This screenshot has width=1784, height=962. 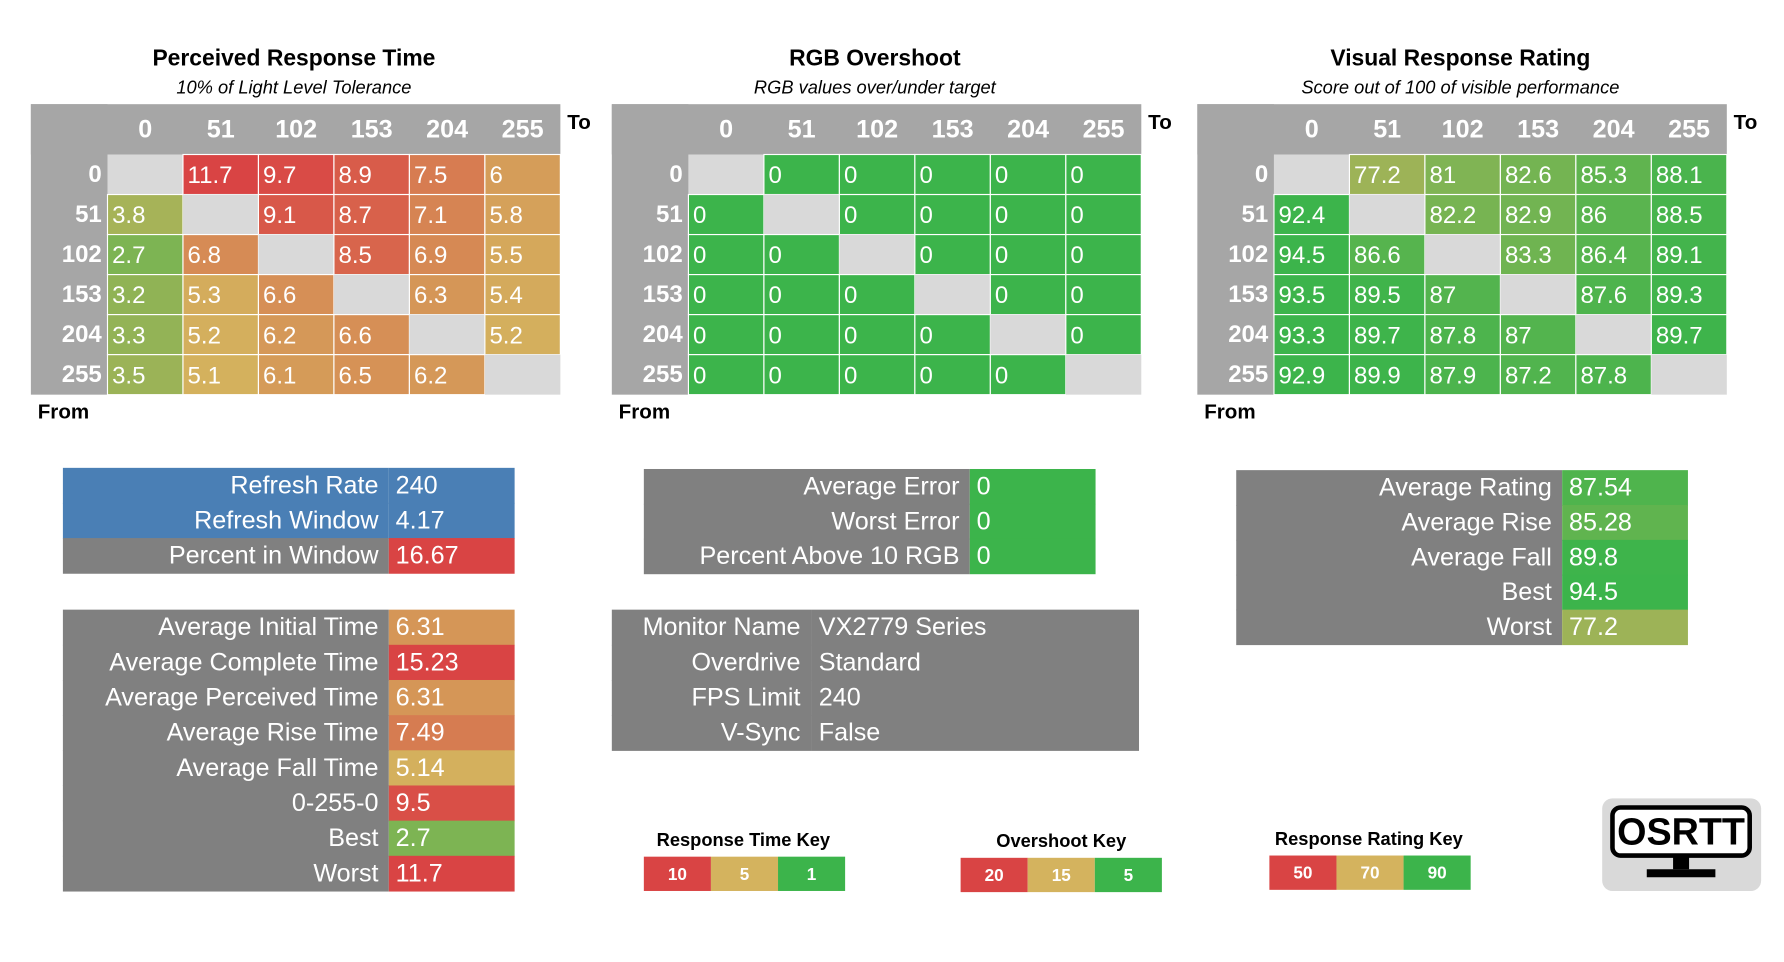 What do you see at coordinates (881, 486) in the screenshot?
I see `stat-label: Average Error` at bounding box center [881, 486].